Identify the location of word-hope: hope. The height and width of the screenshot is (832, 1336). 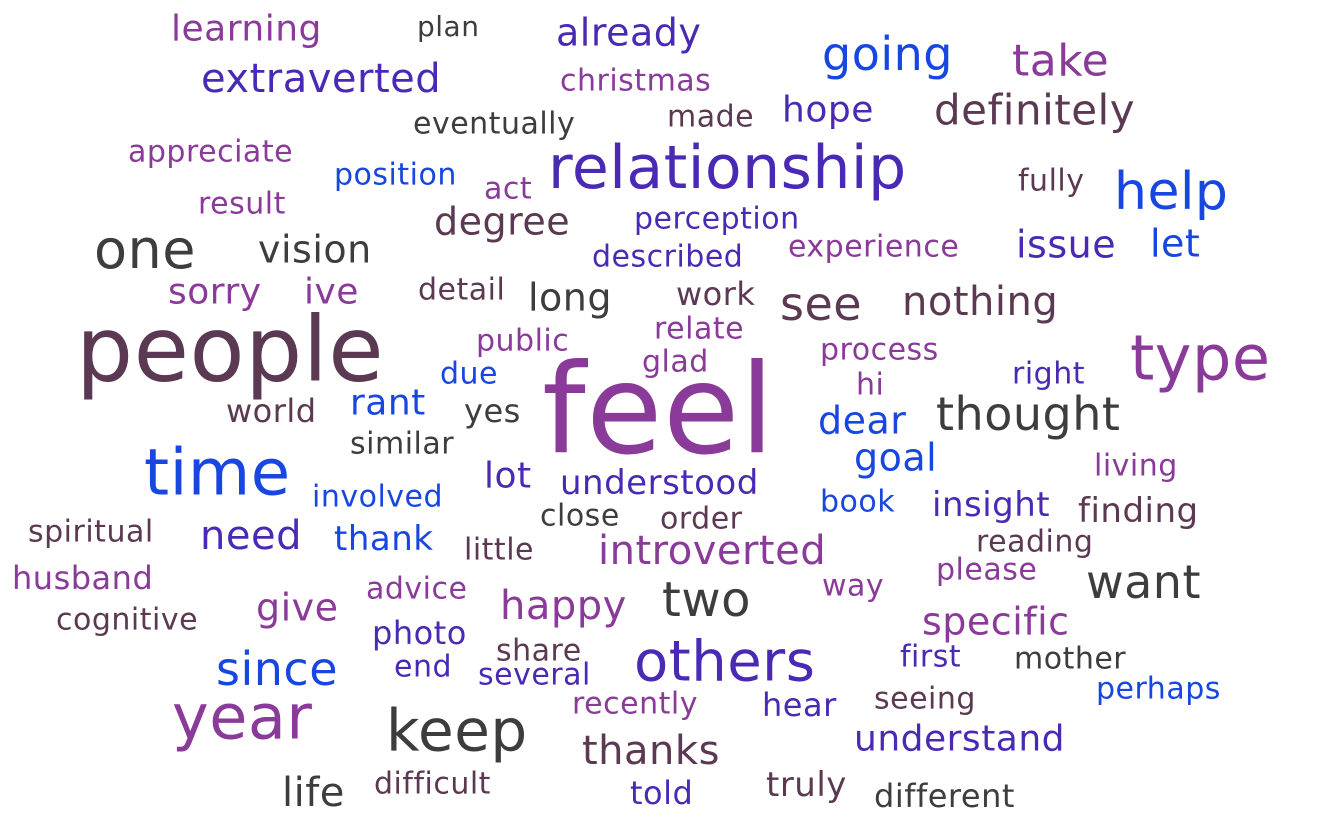
(828, 110).